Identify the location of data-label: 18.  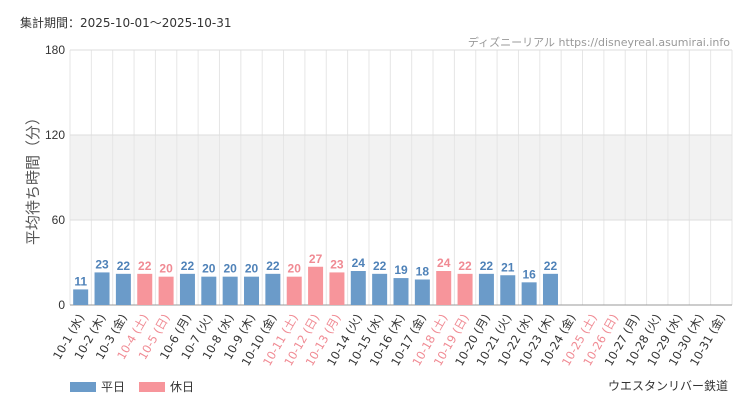
(423, 272).